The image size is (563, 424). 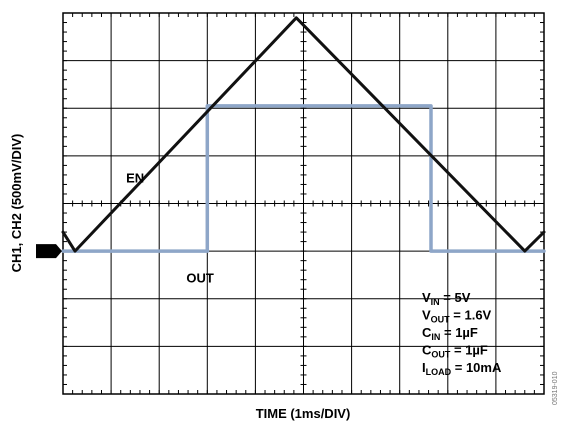 What do you see at coordinates (476, 367) in the screenshot?
I see `condition-value: = 10mA` at bounding box center [476, 367].